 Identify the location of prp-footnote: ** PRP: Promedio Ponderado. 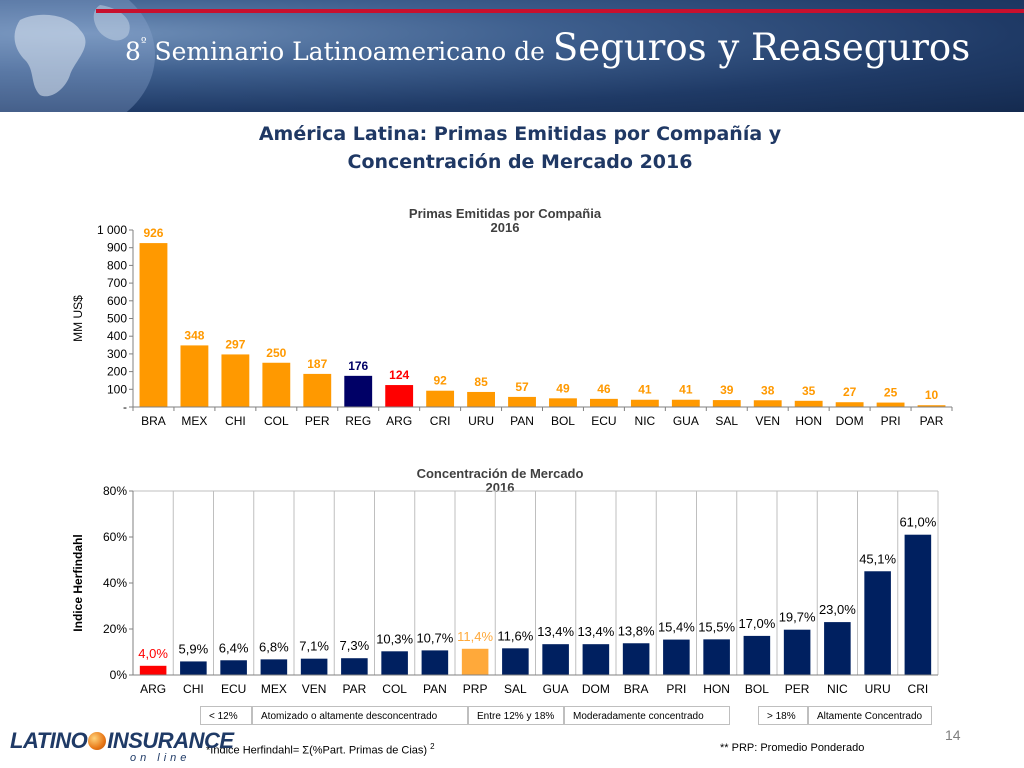
(792, 748).